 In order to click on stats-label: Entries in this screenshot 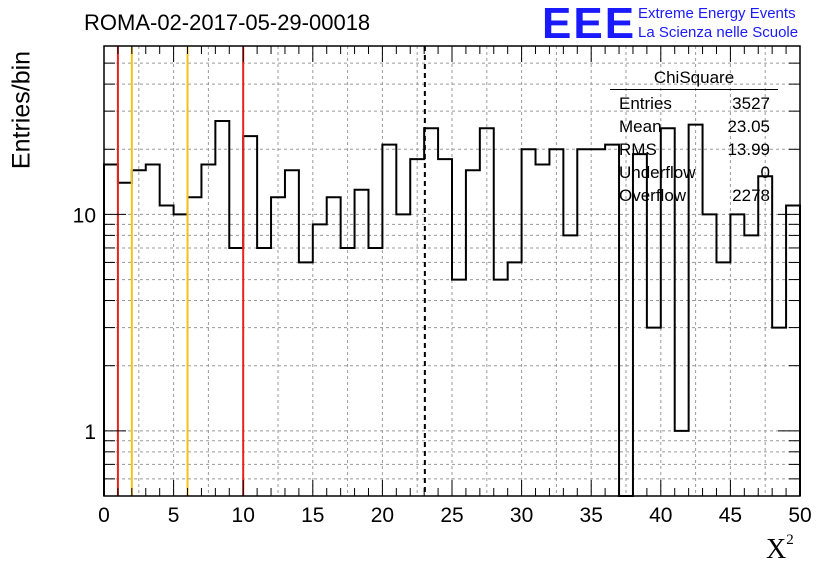, I will do `click(645, 103)`.